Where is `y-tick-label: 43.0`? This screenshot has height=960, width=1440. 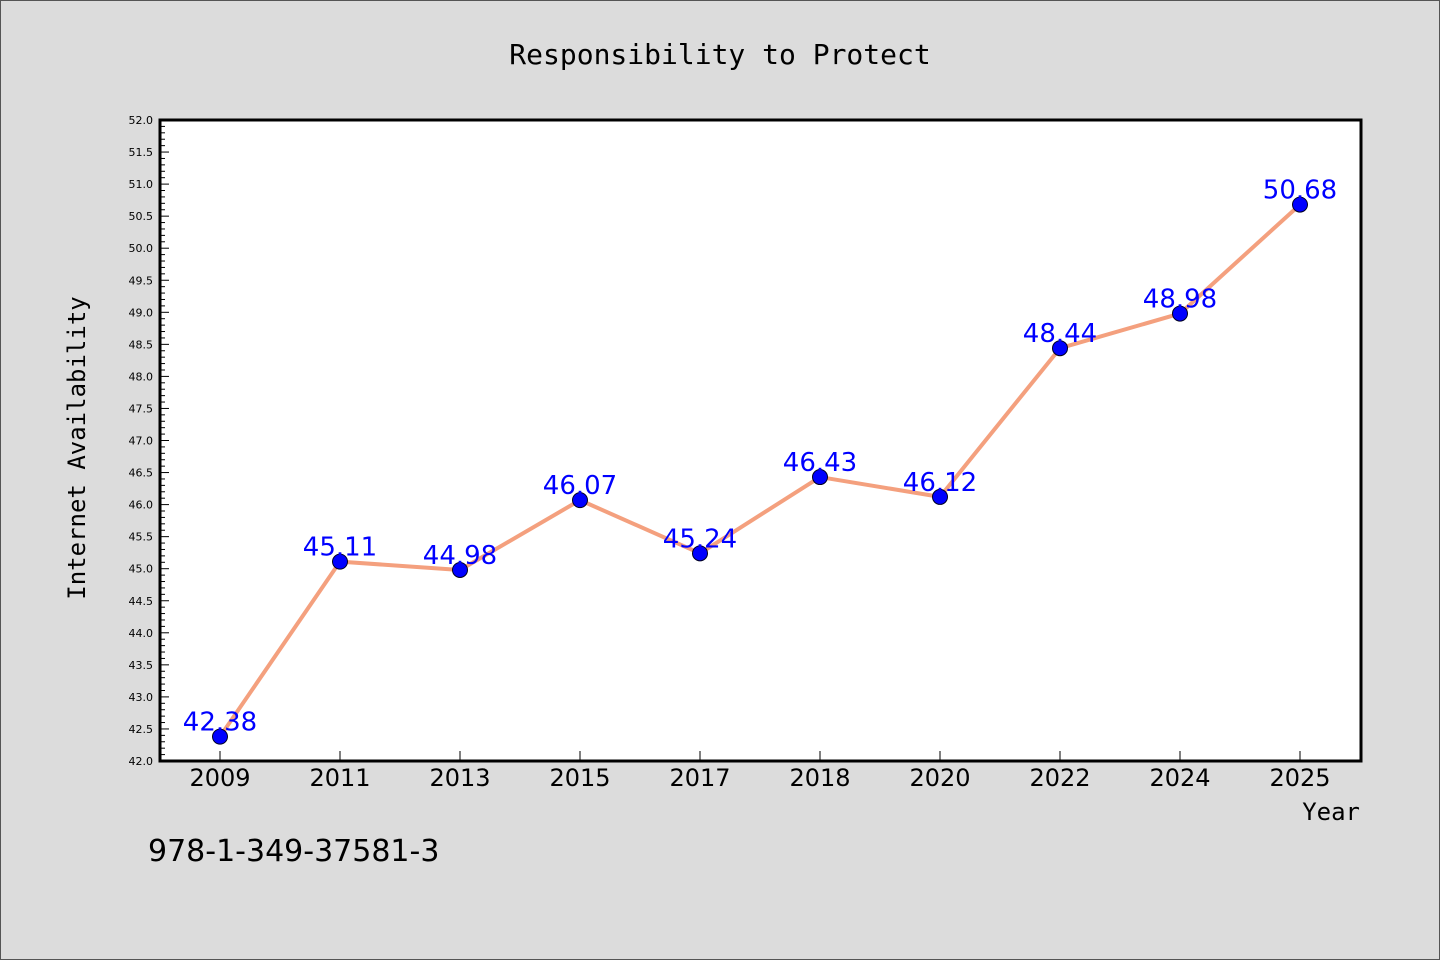 y-tick-label: 43.0 is located at coordinates (141, 697).